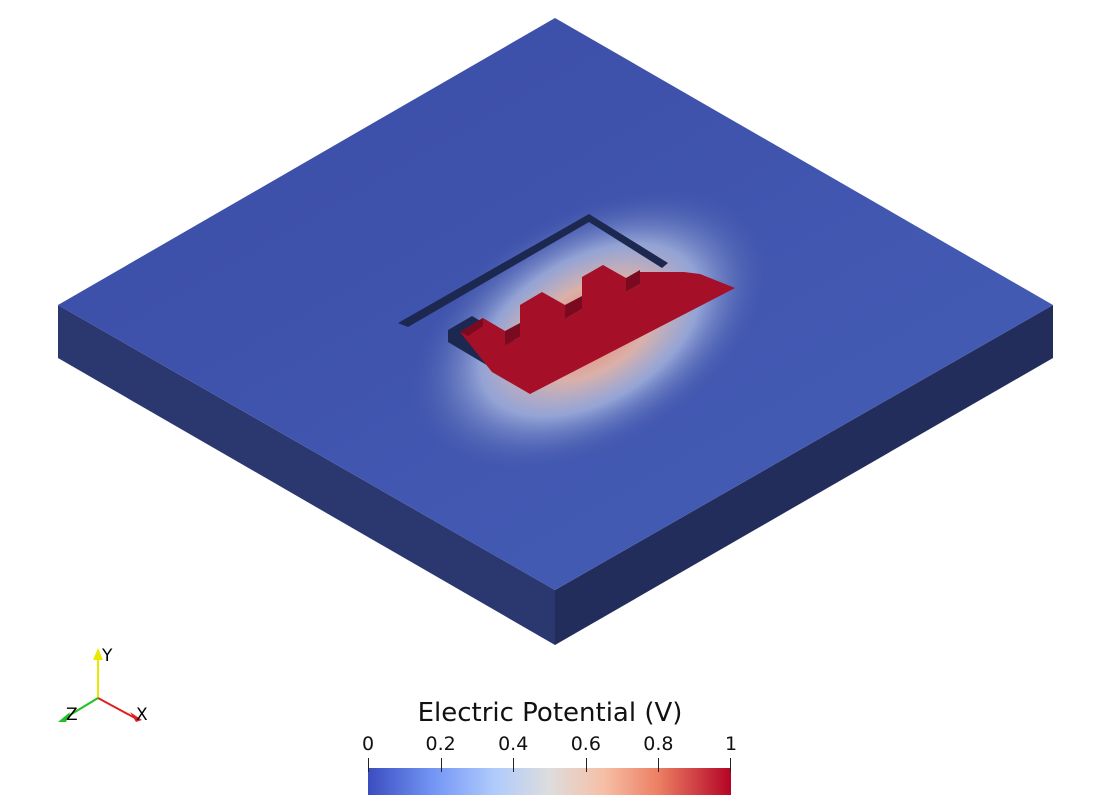 This screenshot has width=1100, height=800. Describe the element at coordinates (81, 708) in the screenshot. I see `z-axis-line` at that location.